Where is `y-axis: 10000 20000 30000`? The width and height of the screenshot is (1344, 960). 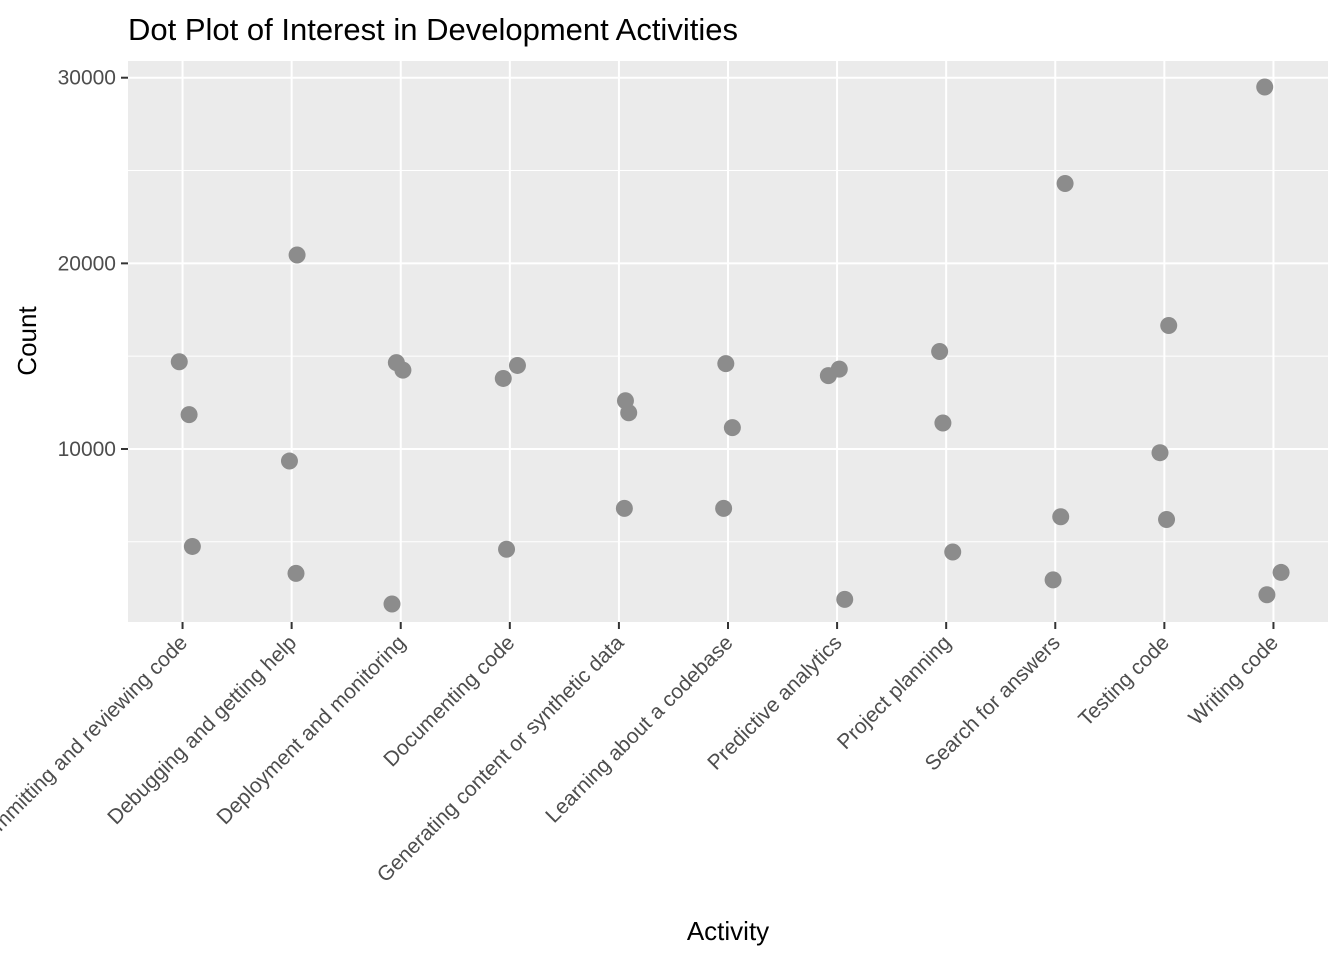 y-axis: 10000 20000 30000 is located at coordinates (93, 264).